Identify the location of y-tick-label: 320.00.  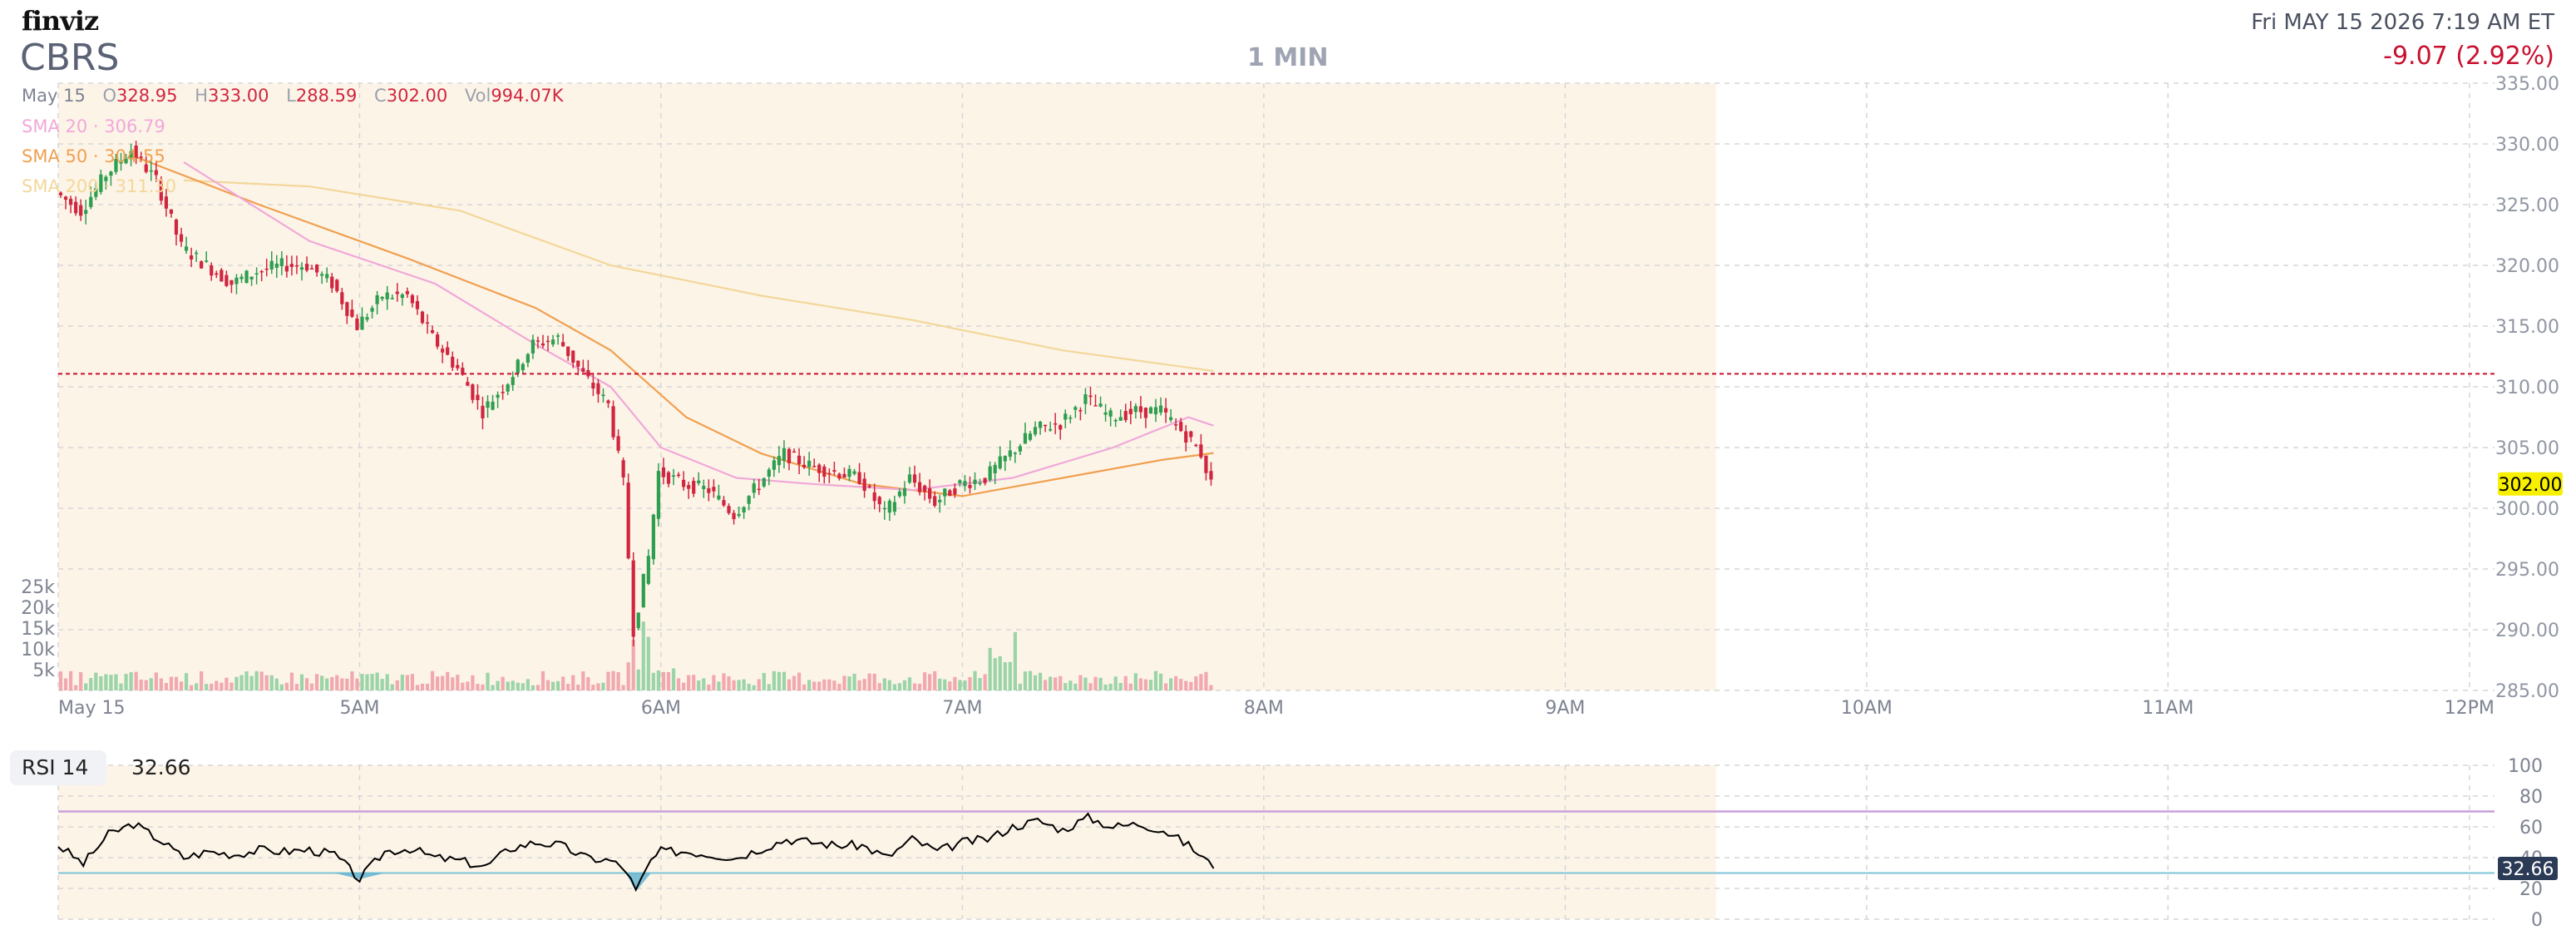
(2527, 266).